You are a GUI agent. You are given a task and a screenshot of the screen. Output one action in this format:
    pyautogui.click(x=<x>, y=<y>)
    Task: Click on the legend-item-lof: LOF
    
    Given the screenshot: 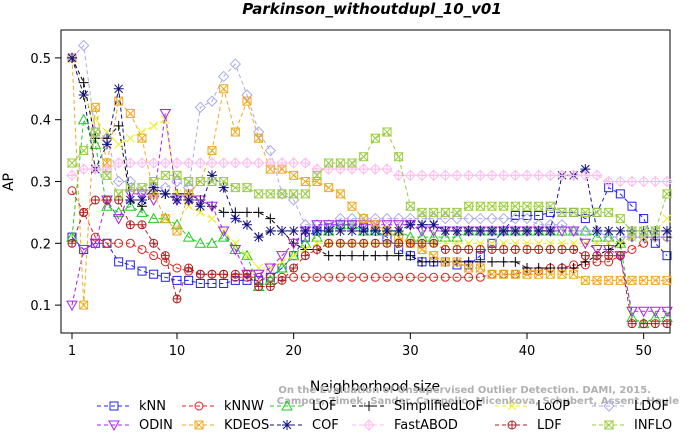 What is the action you would take?
    pyautogui.click(x=303, y=406)
    